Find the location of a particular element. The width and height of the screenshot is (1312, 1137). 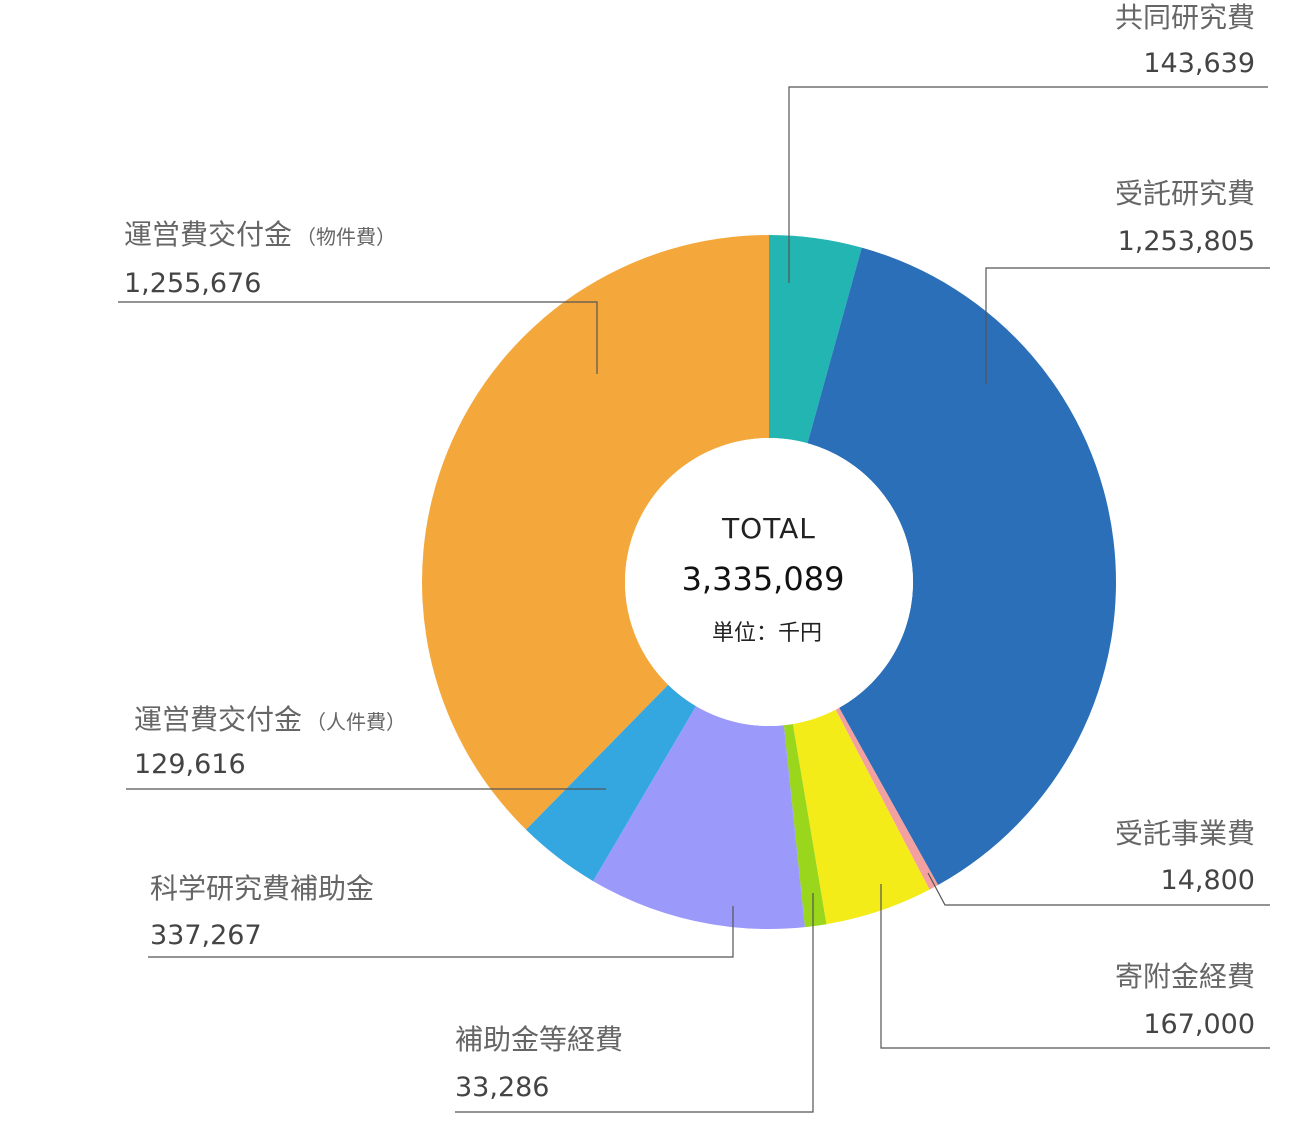

slice-label-name-1: 受託研究費 is located at coordinates (1185, 193).